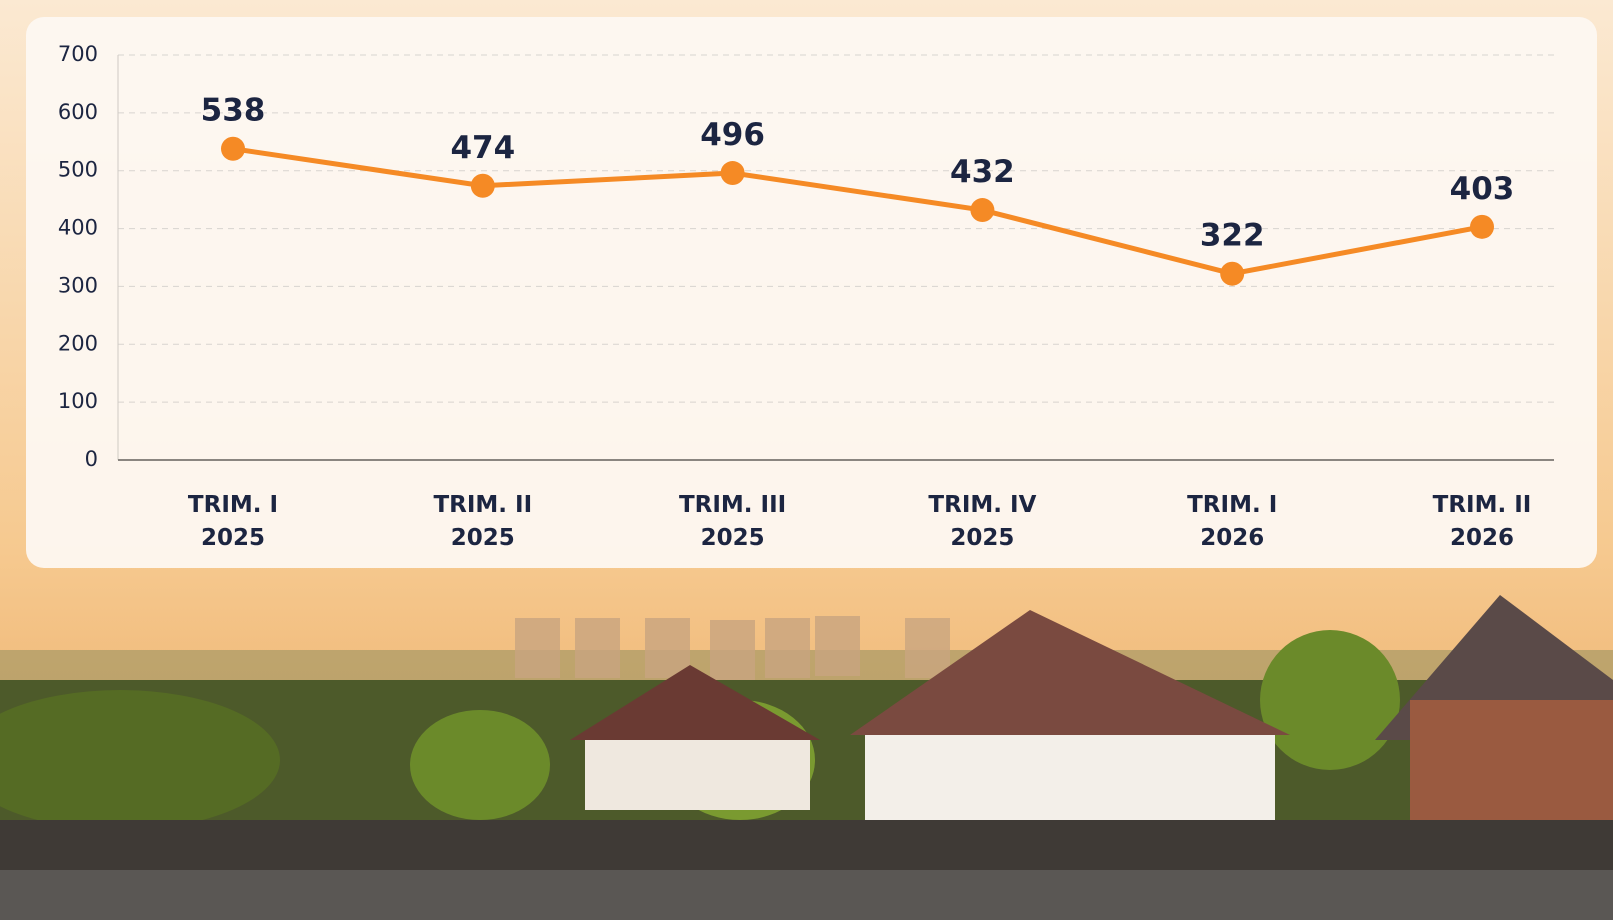 Image resolution: width=1613 pixels, height=920 pixels. I want to click on y-tick-label: 300, so click(78, 285).